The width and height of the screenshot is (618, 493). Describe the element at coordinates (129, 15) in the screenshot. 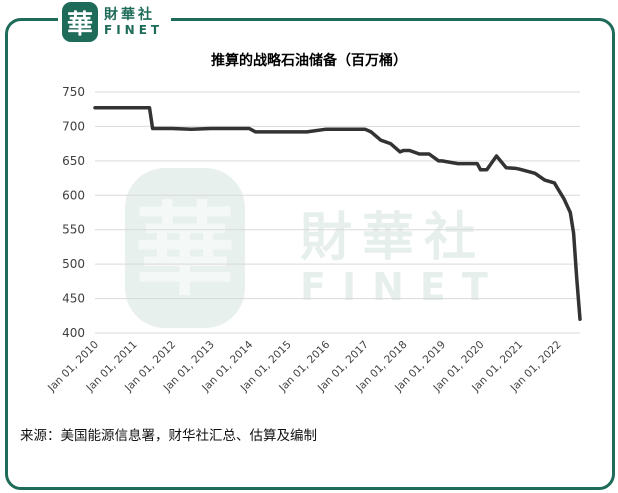

I see `logo-name-cn: 財華社` at that location.